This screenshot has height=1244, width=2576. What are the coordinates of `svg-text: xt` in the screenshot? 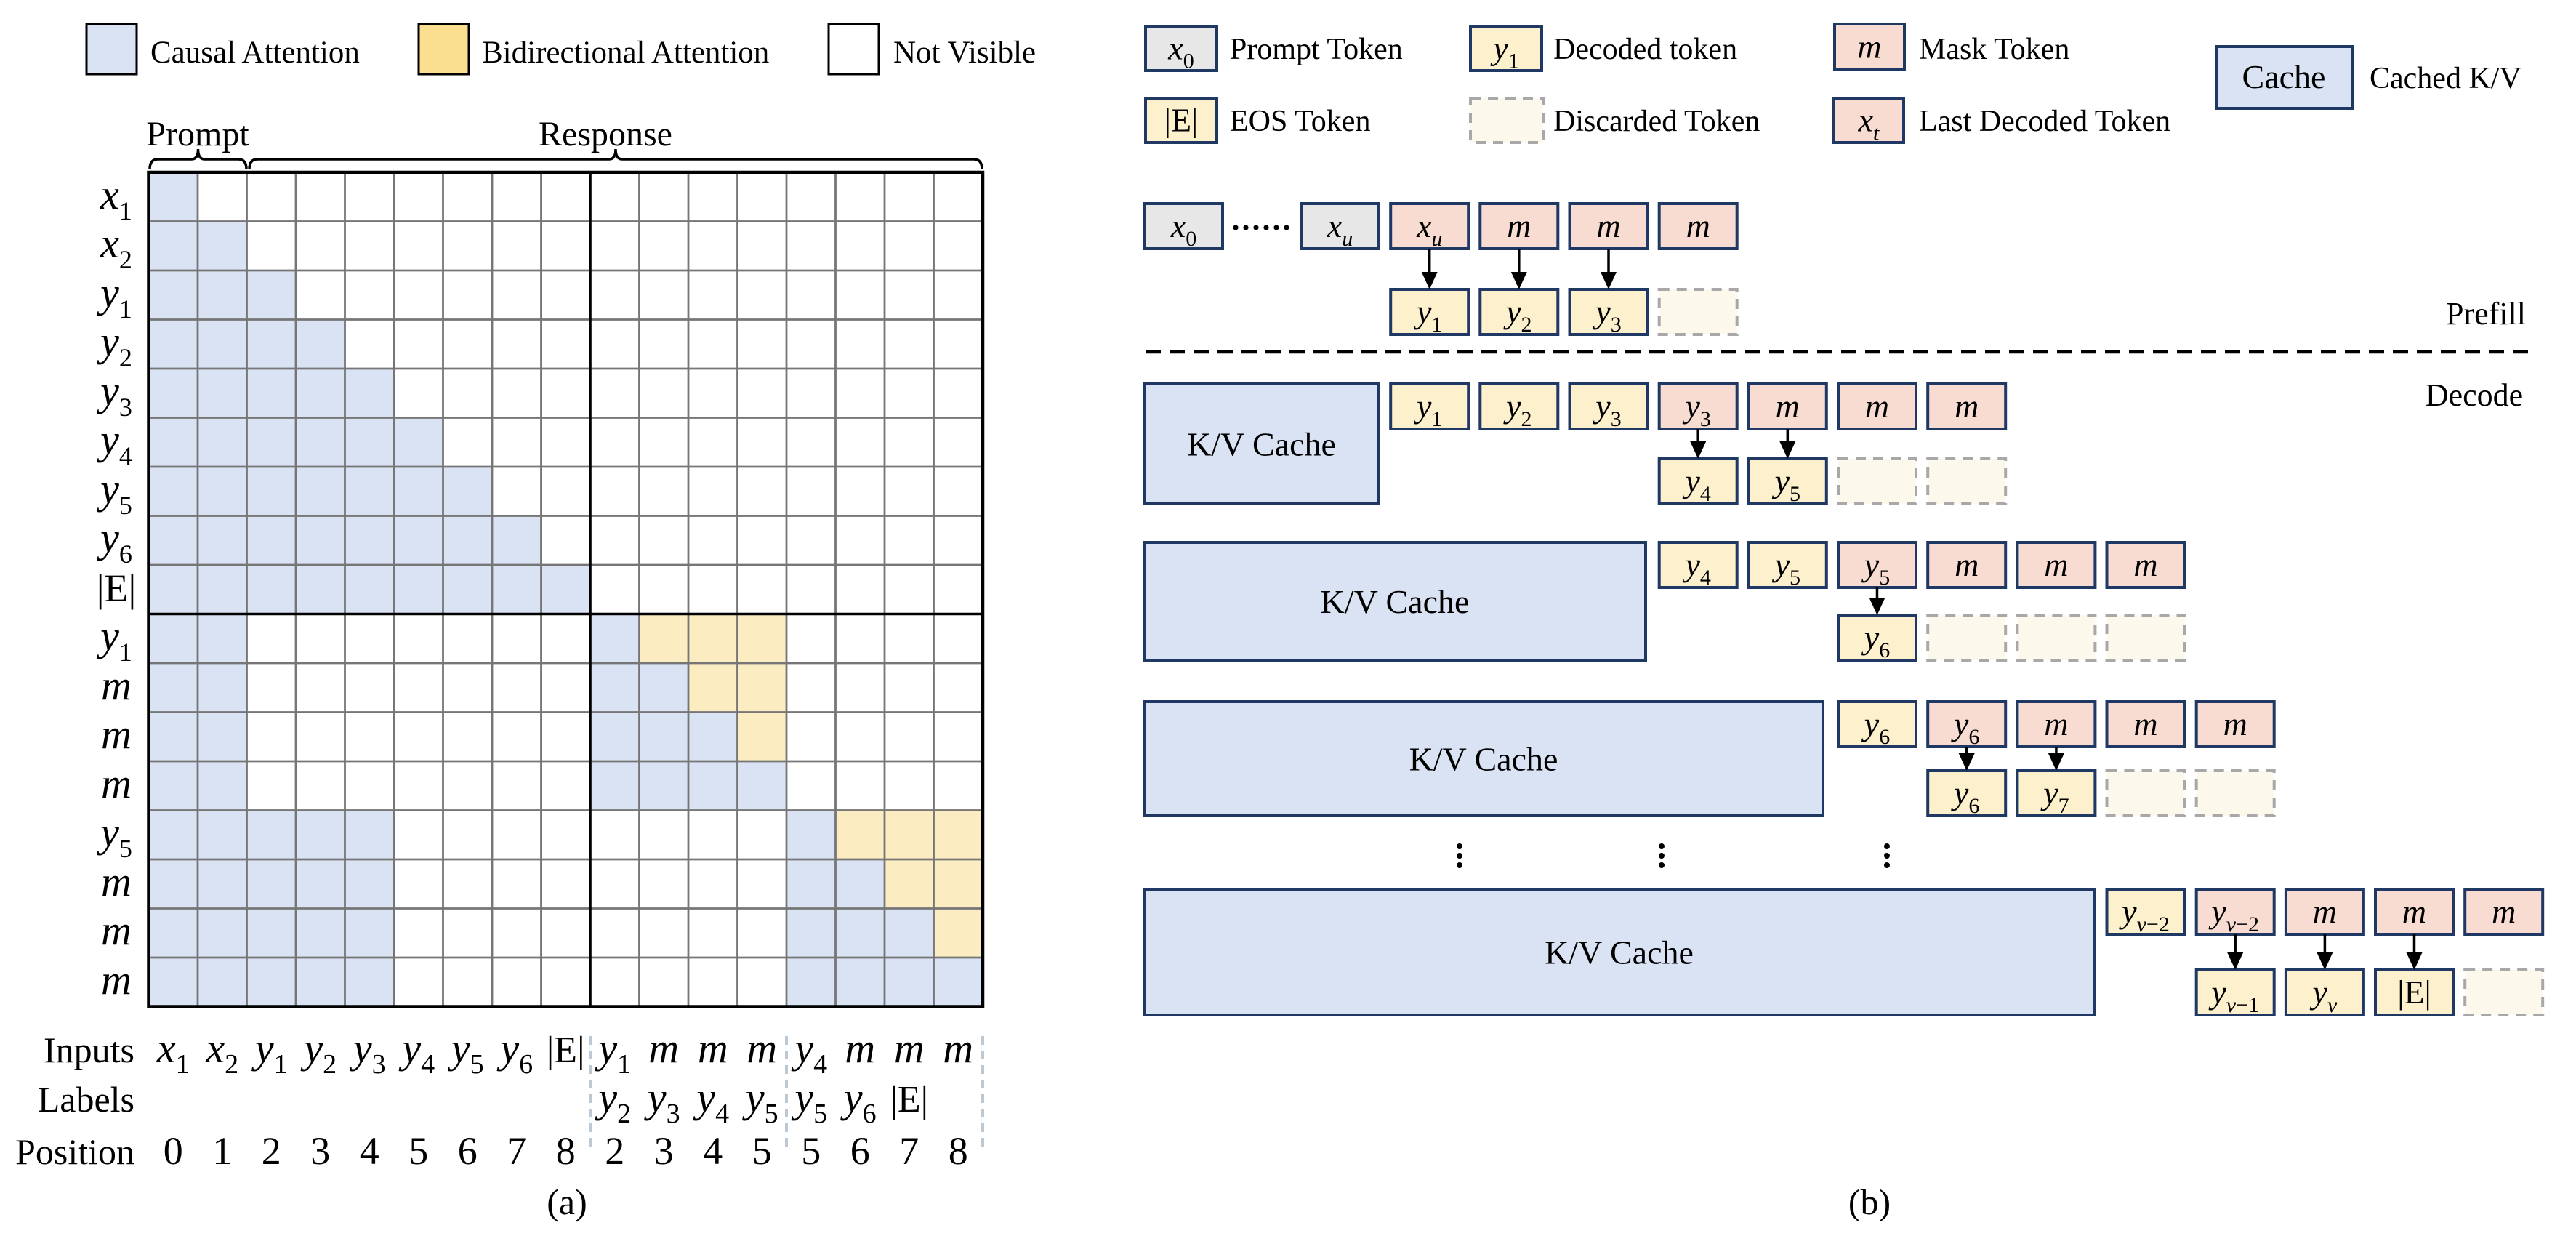 It's located at (1869, 124).